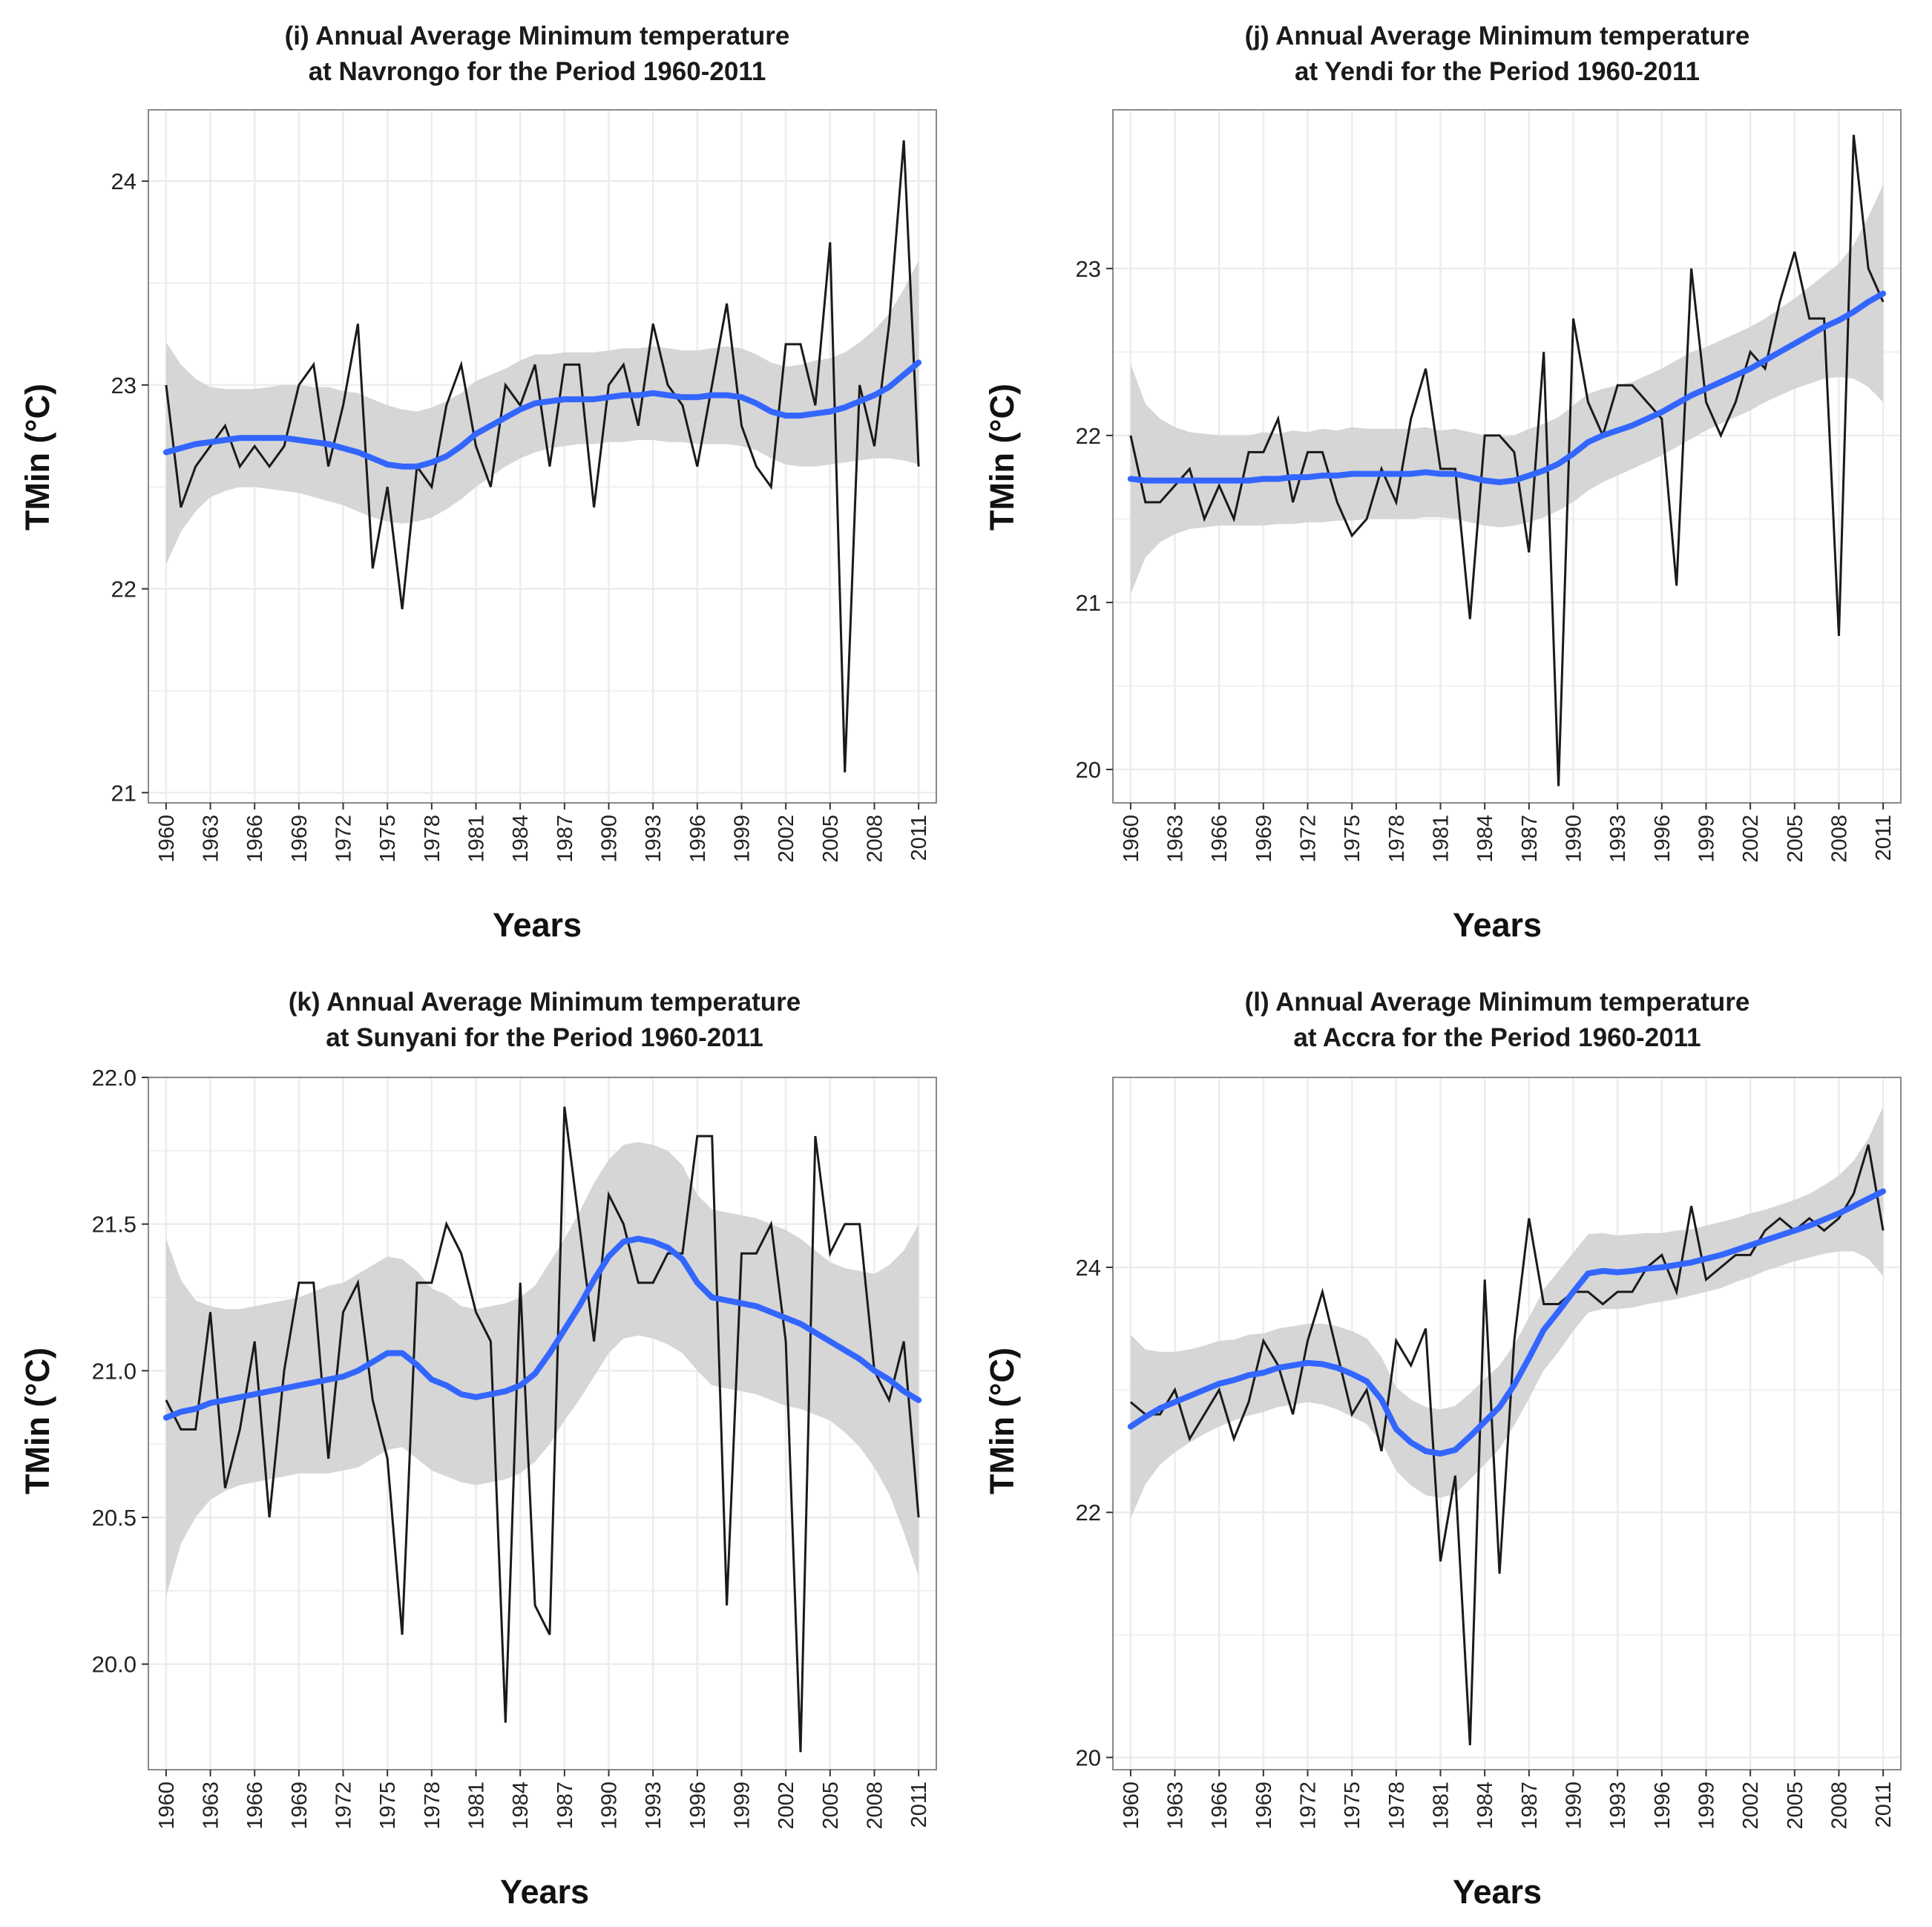 The width and height of the screenshot is (1932, 1927). What do you see at coordinates (115, 1225) in the screenshot?
I see `y-tick-label: 21.5` at bounding box center [115, 1225].